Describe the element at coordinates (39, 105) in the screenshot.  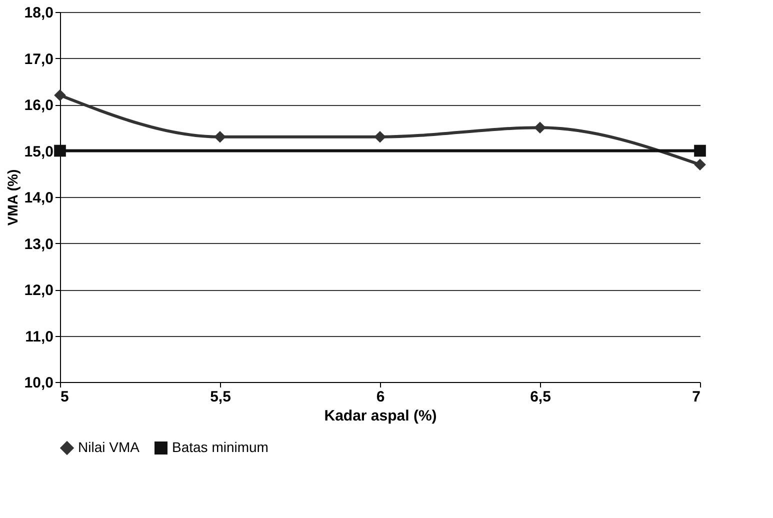
I see `y-tick-label: 16,0` at that location.